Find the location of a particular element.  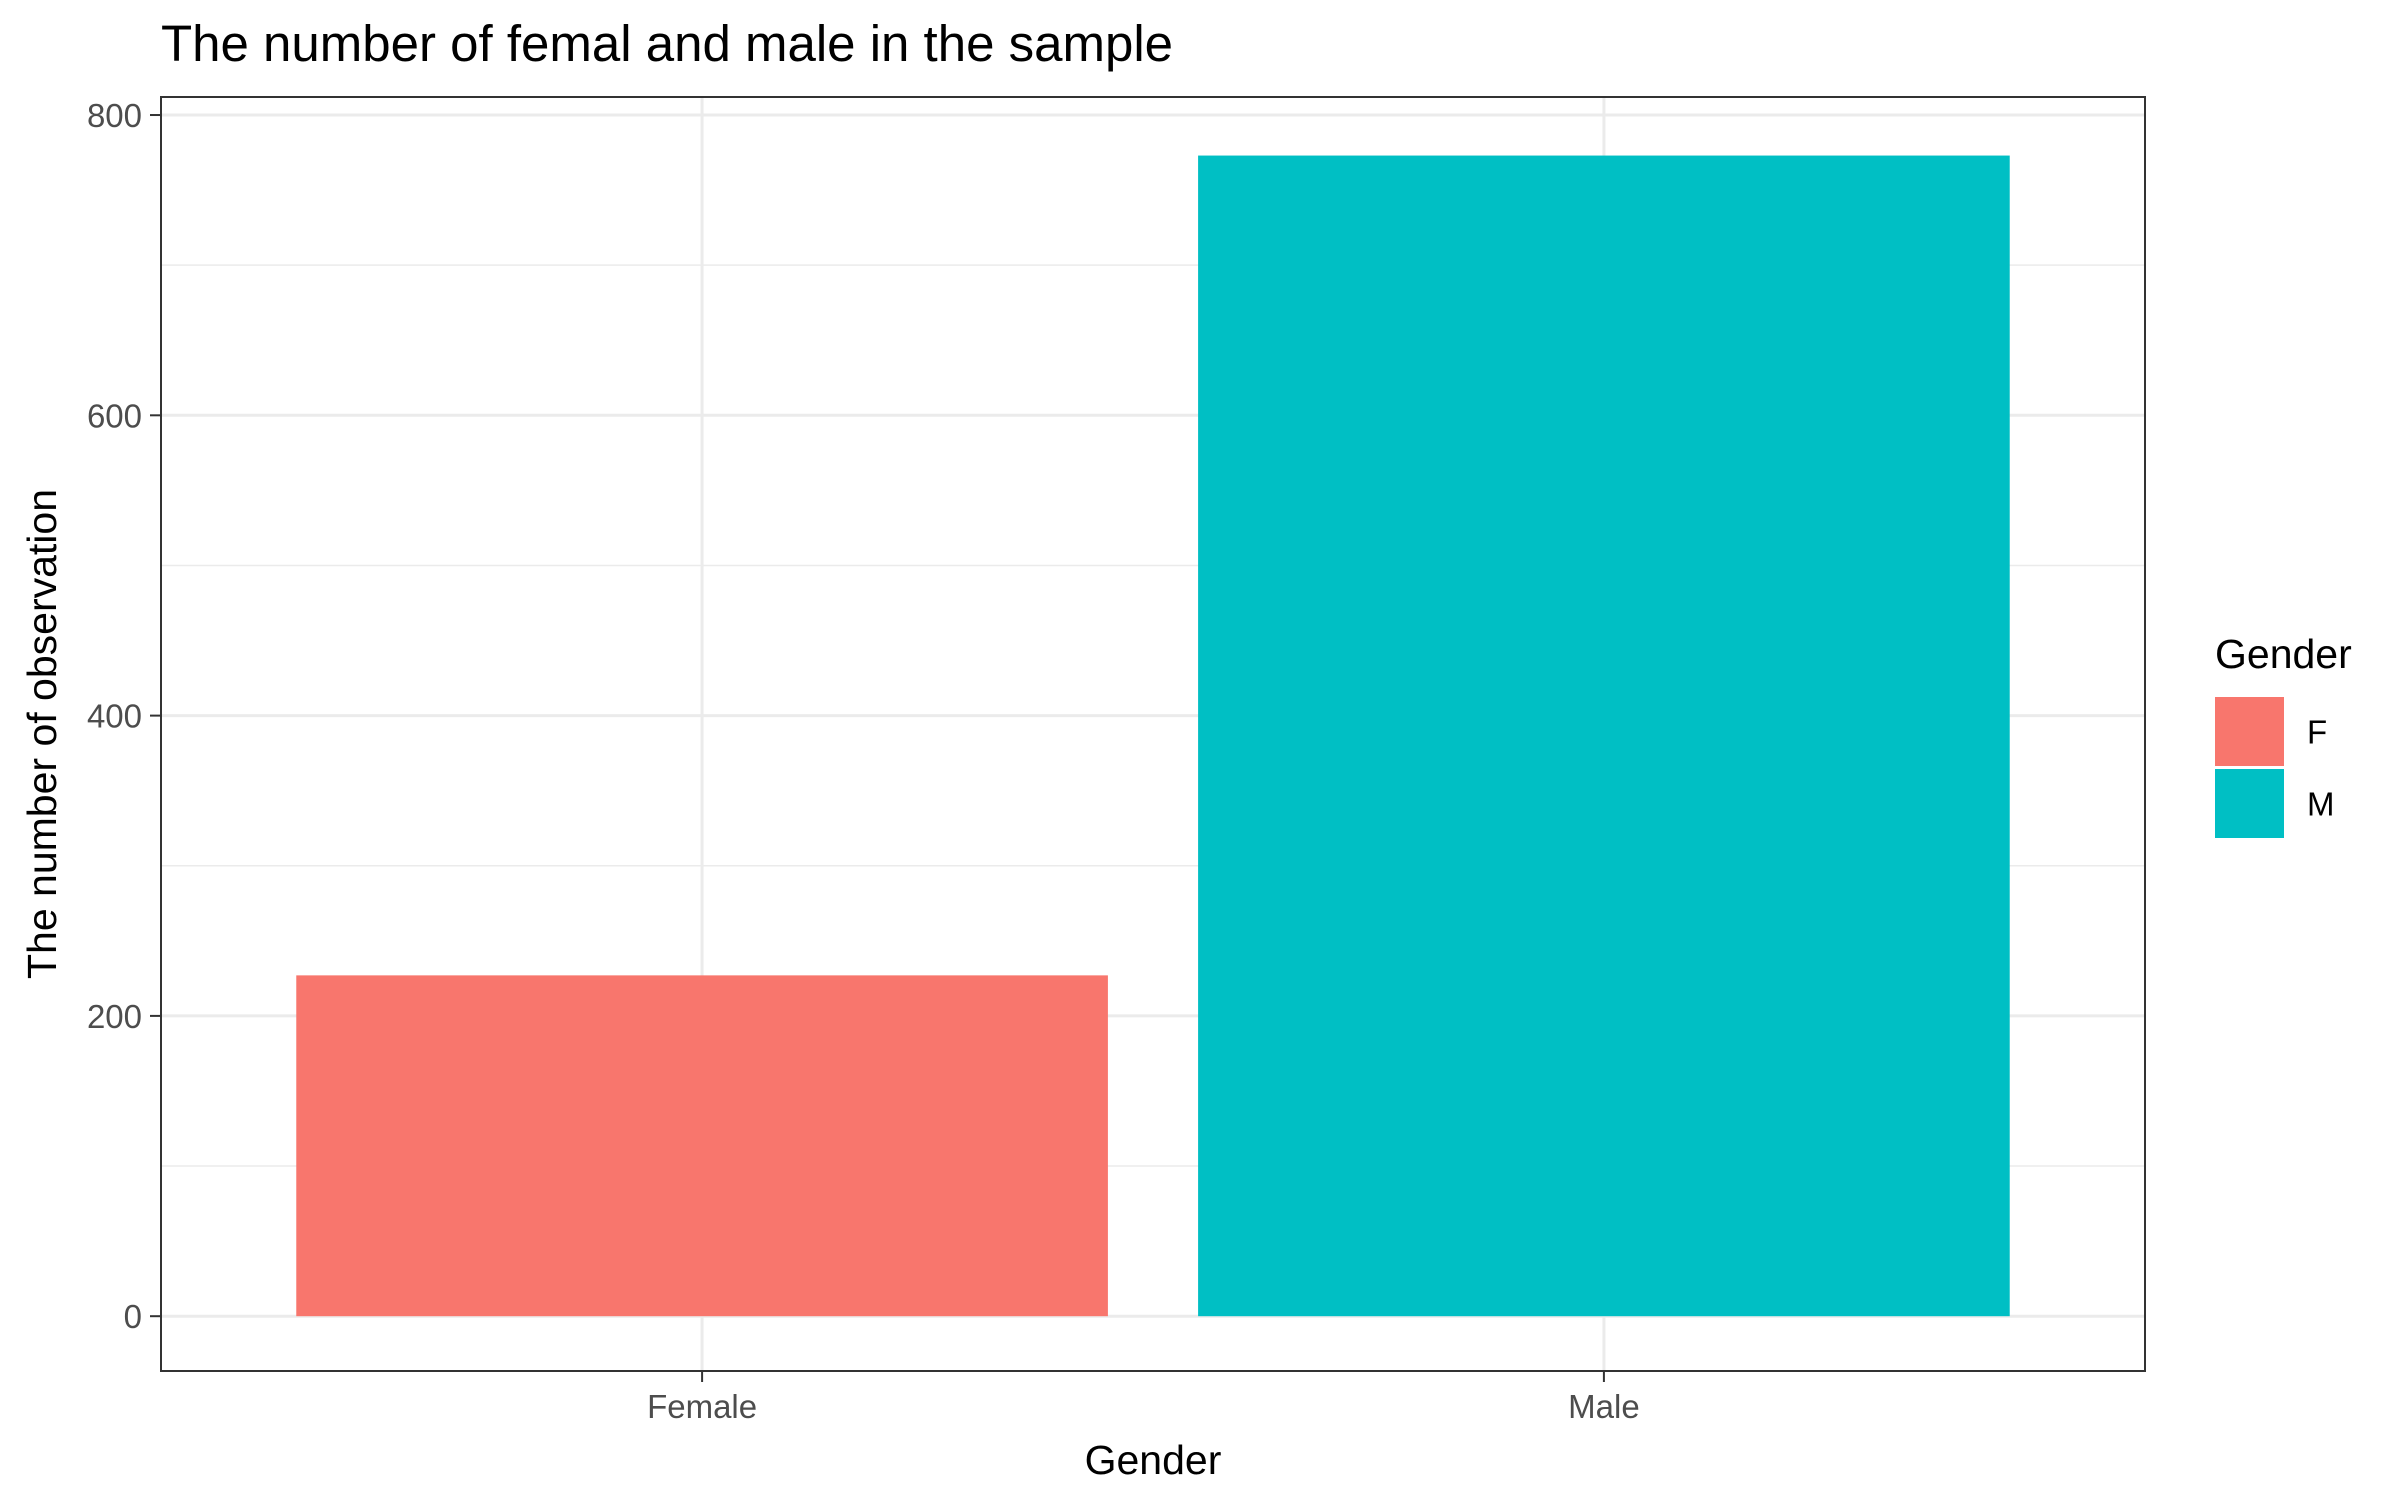

legend-key-m is located at coordinates (2249, 803).